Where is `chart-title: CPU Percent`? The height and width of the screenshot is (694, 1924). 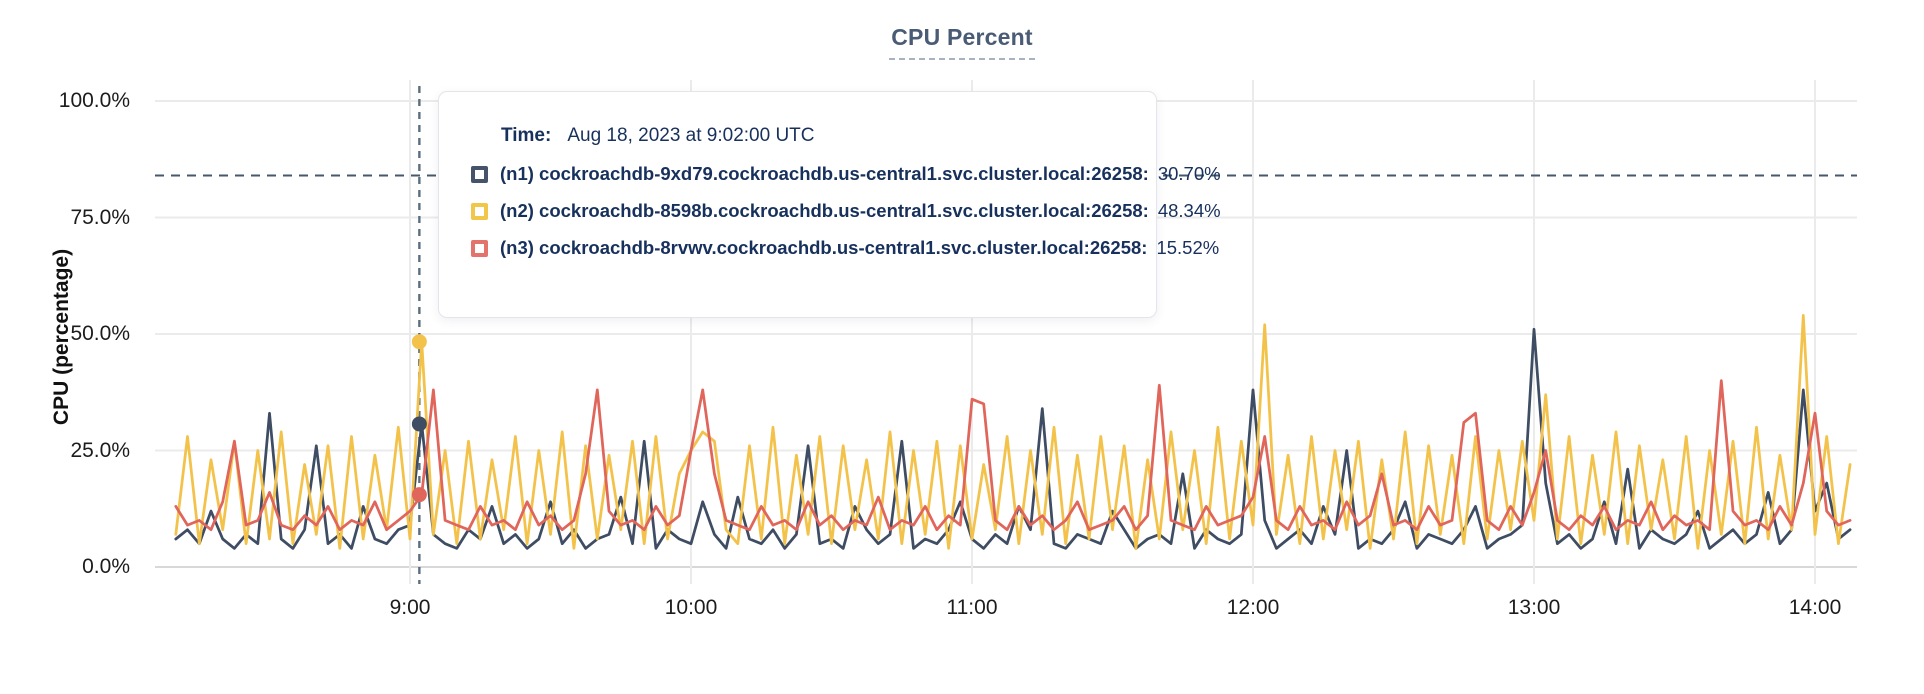 chart-title: CPU Percent is located at coordinates (962, 42).